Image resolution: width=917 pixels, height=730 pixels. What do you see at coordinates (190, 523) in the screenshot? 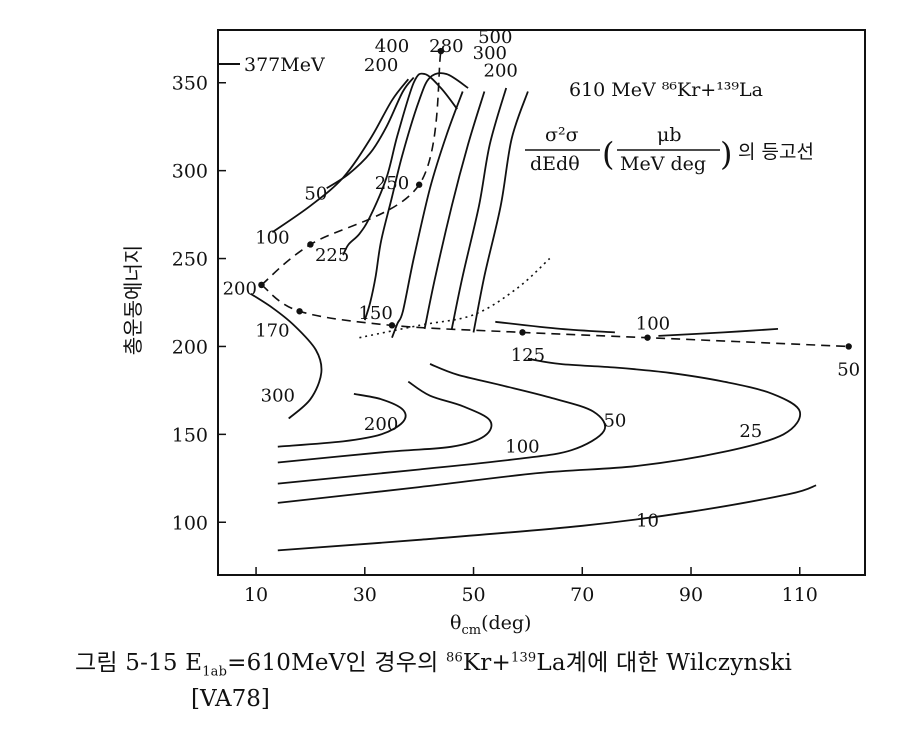
I see `y-tick-label: 100` at bounding box center [190, 523].